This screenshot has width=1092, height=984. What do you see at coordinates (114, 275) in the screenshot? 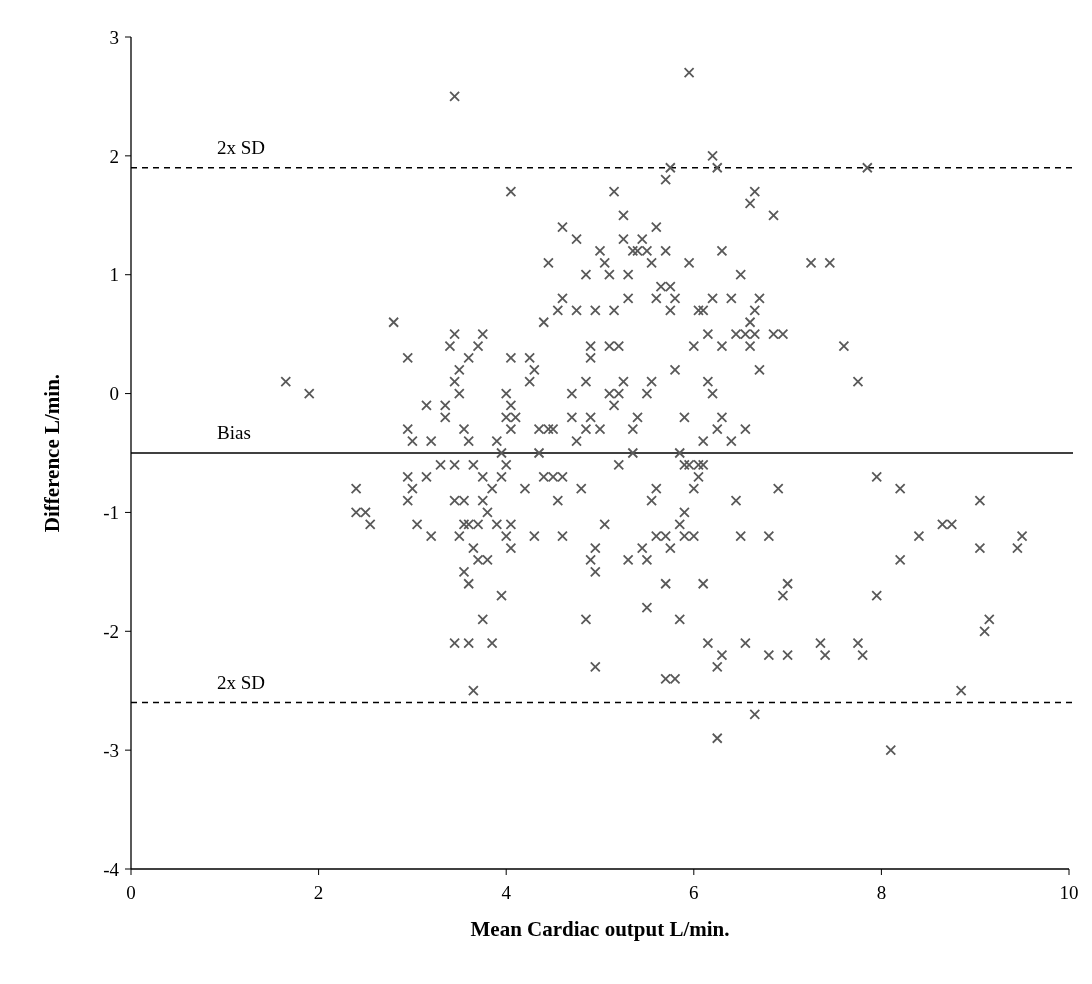
I see `y-tick-label: 1` at bounding box center [114, 275].